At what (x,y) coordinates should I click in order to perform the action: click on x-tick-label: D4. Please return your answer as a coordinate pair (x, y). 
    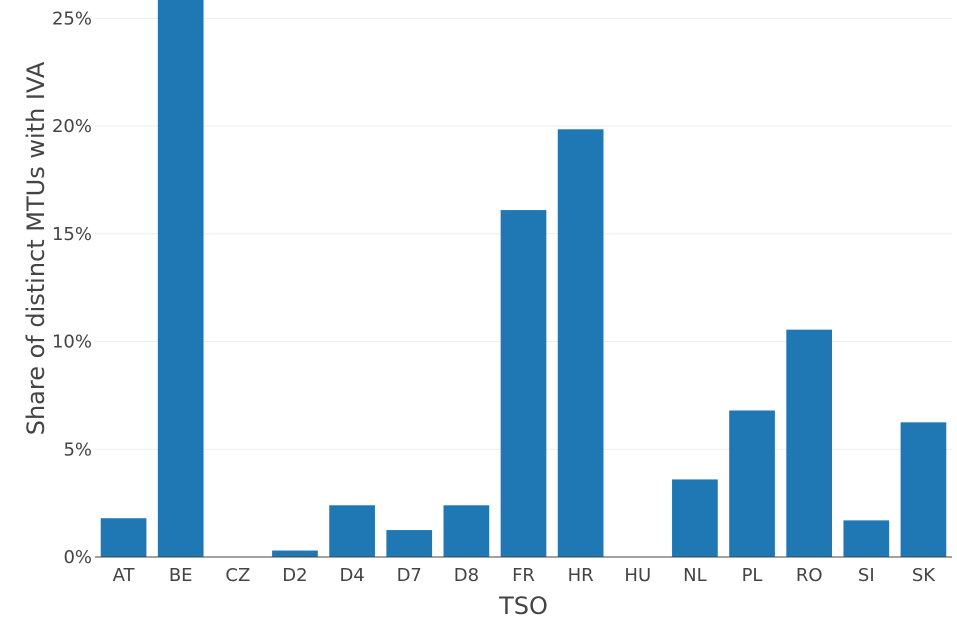
    Looking at the image, I should click on (351, 575).